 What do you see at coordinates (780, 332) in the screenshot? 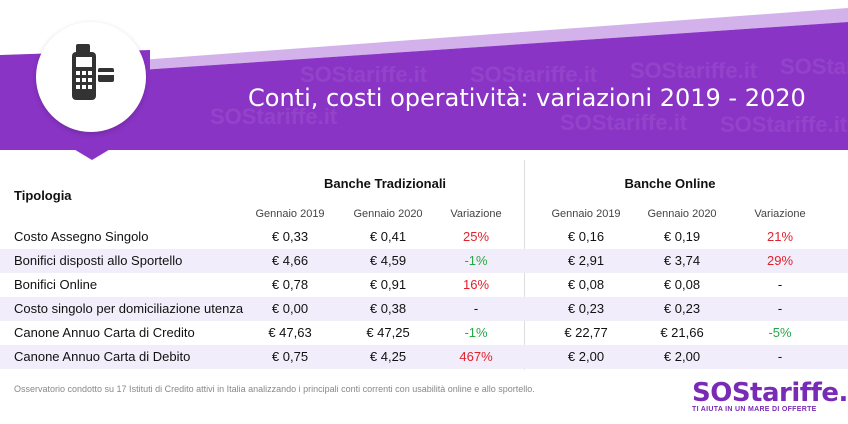
I see `online-variation: -5%` at bounding box center [780, 332].